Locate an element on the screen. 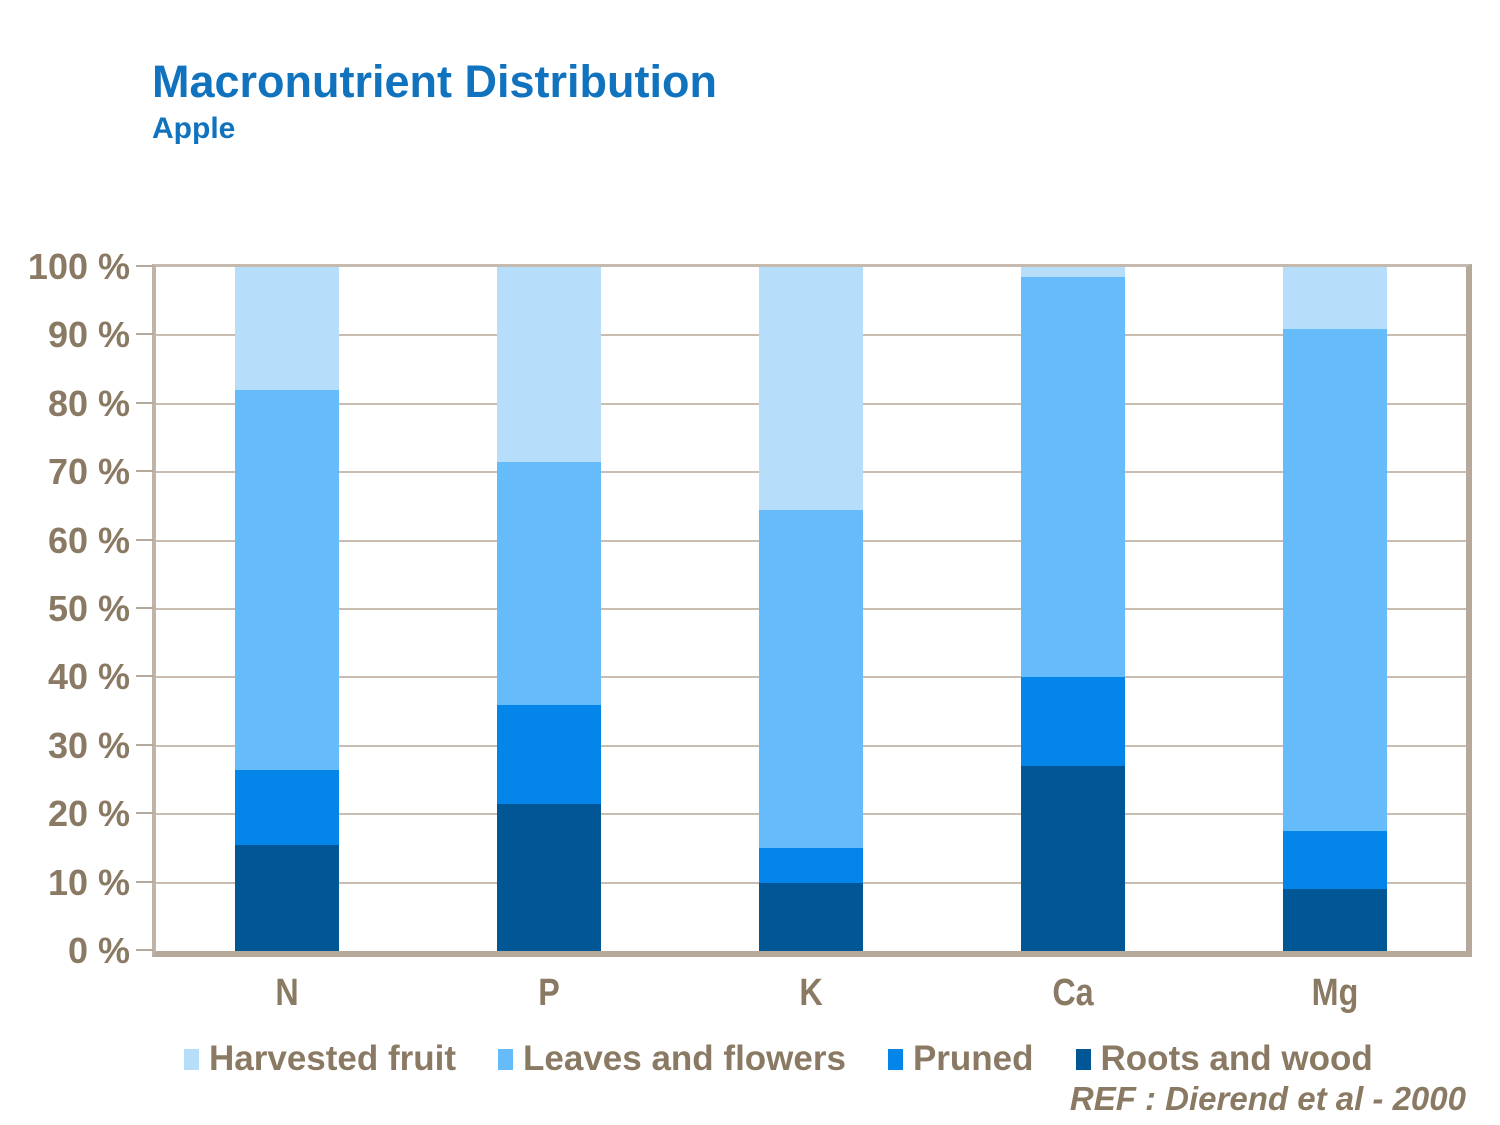 This screenshot has height=1125, width=1500. bar-segment-ca-pruned is located at coordinates (1073, 722).